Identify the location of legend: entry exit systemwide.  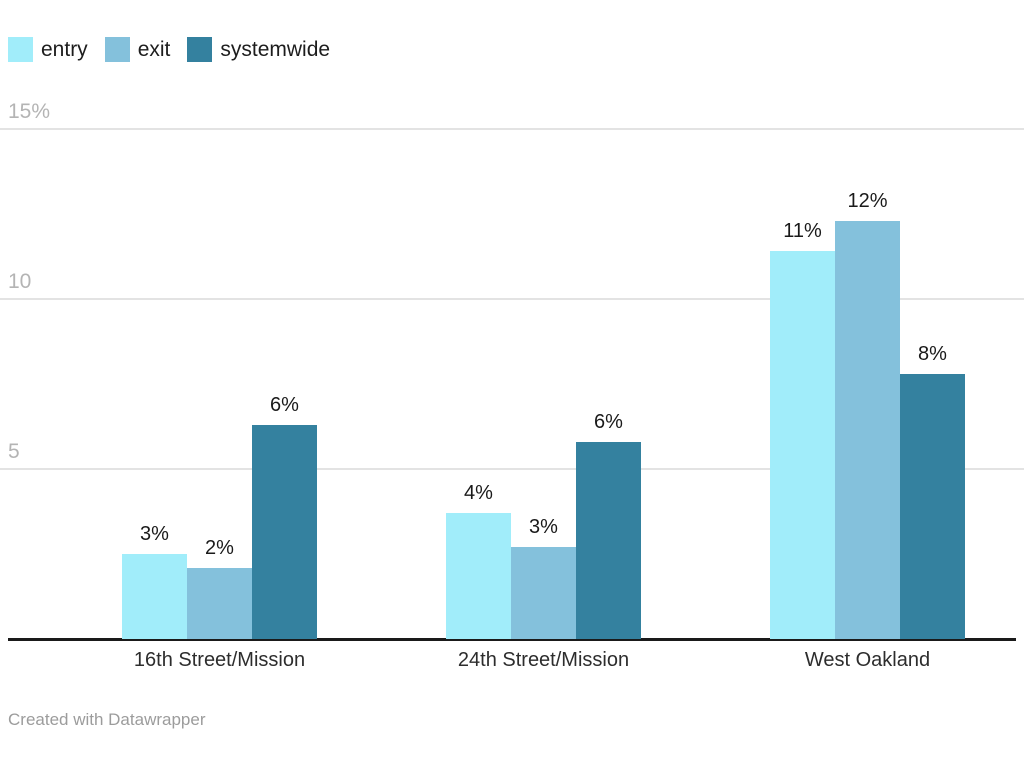
(169, 49).